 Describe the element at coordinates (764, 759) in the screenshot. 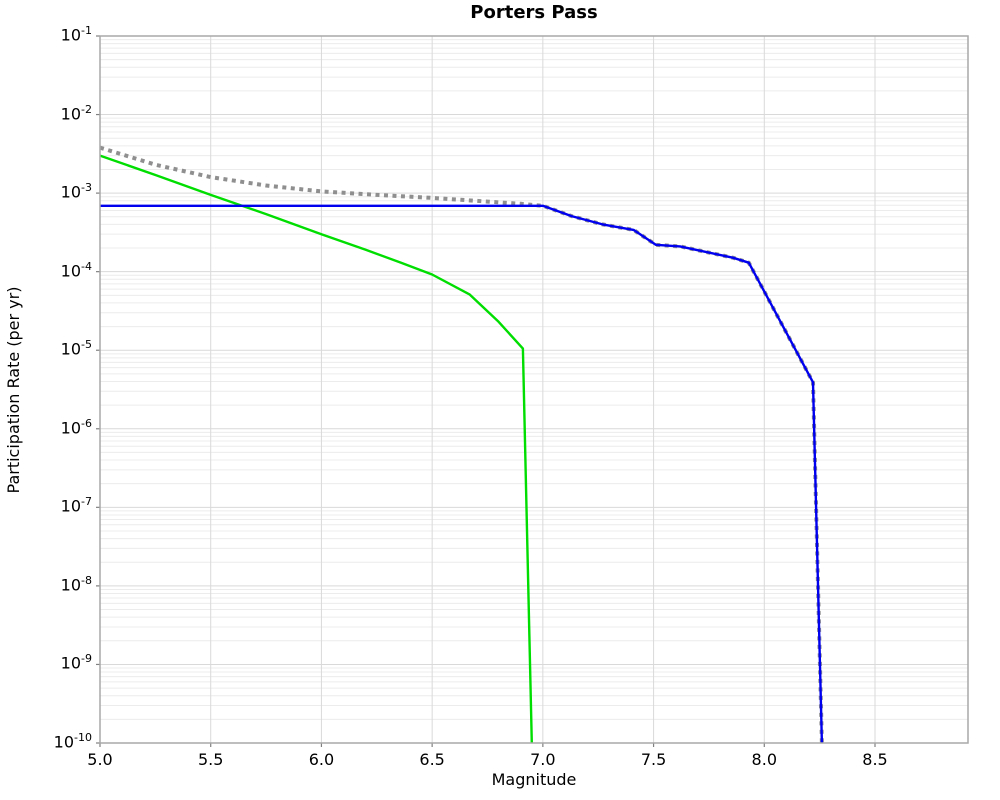

I see `x-tick-label: 8.0` at that location.